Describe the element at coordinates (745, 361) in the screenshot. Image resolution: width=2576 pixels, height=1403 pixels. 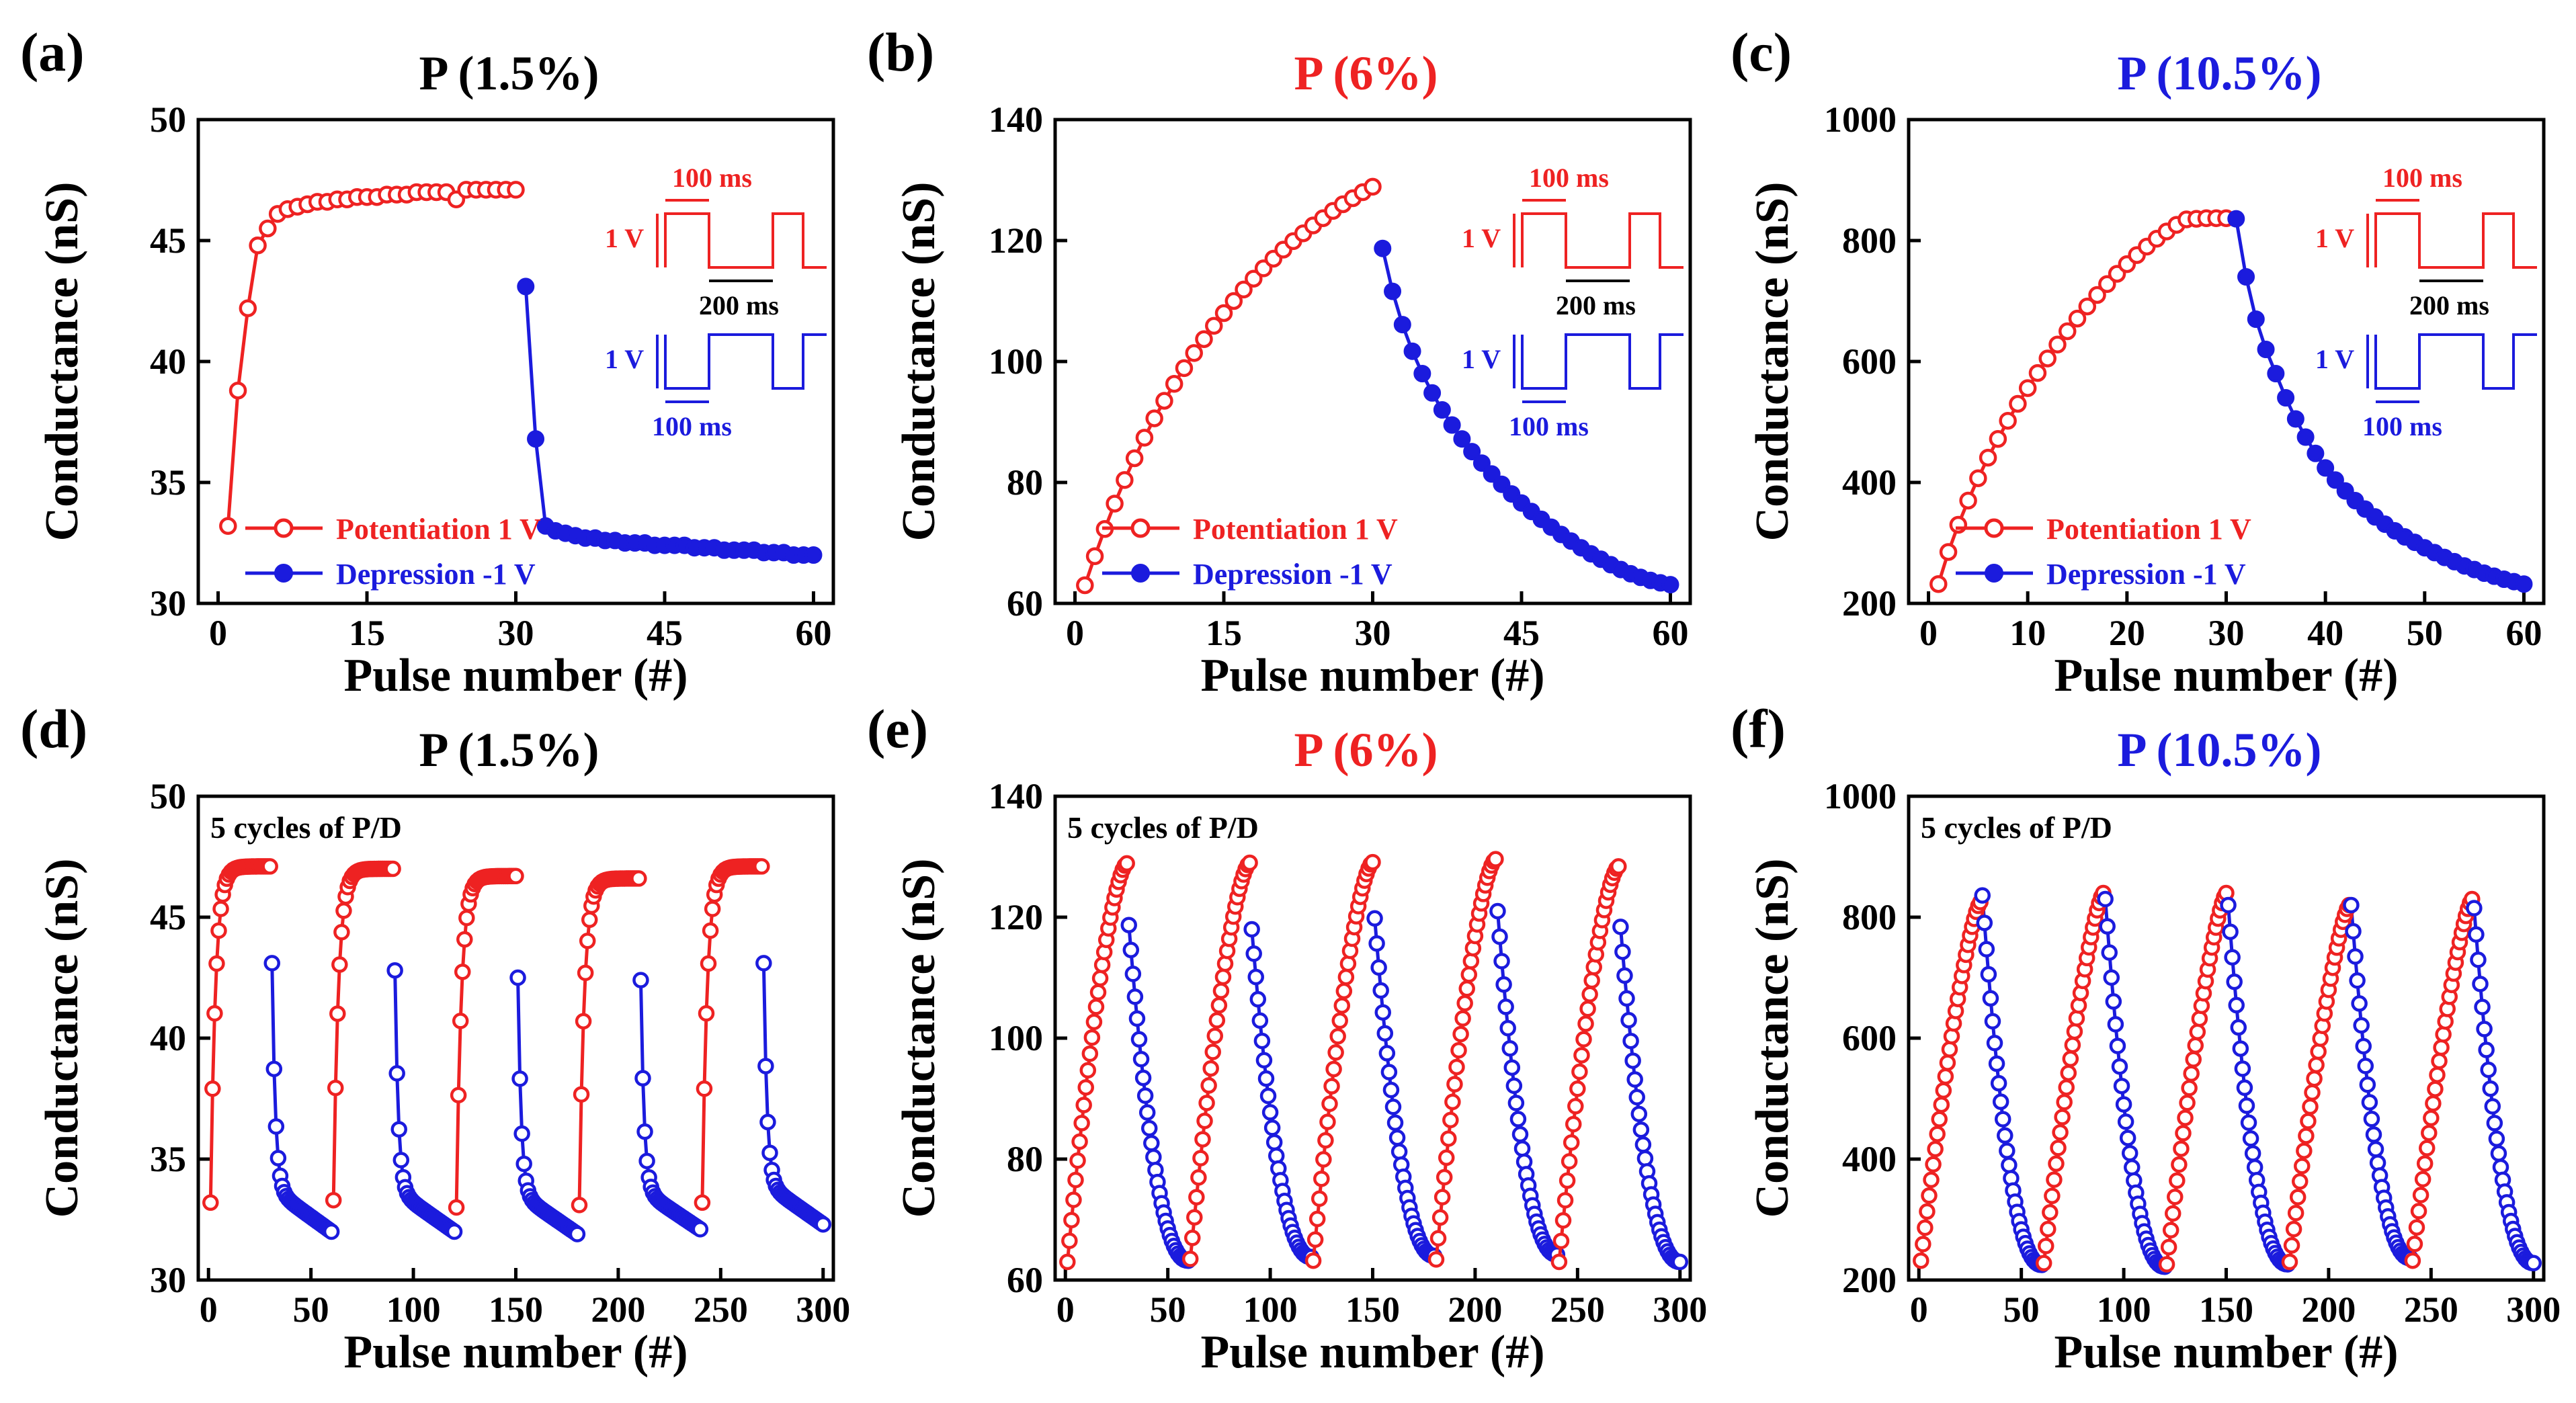
I see `depression-pulse-train` at that location.